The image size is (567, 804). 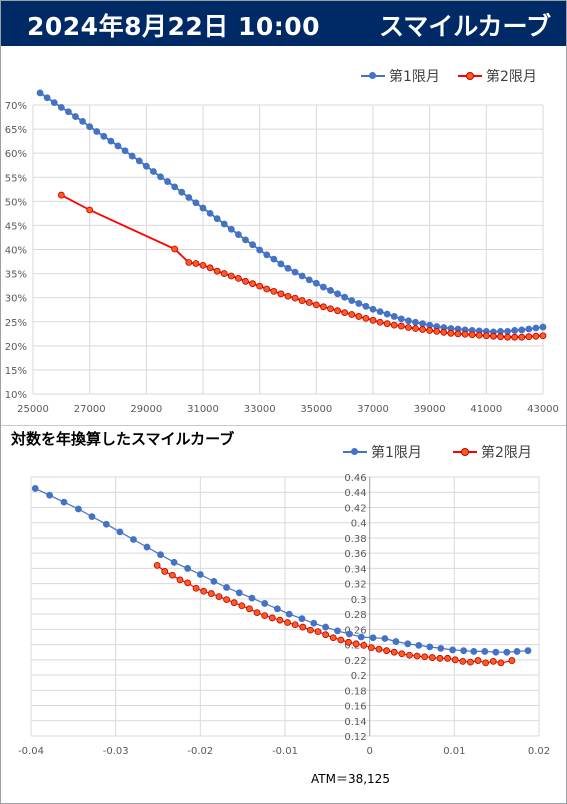 I want to click on y-tick-label: 0.14, so click(x=355, y=722).